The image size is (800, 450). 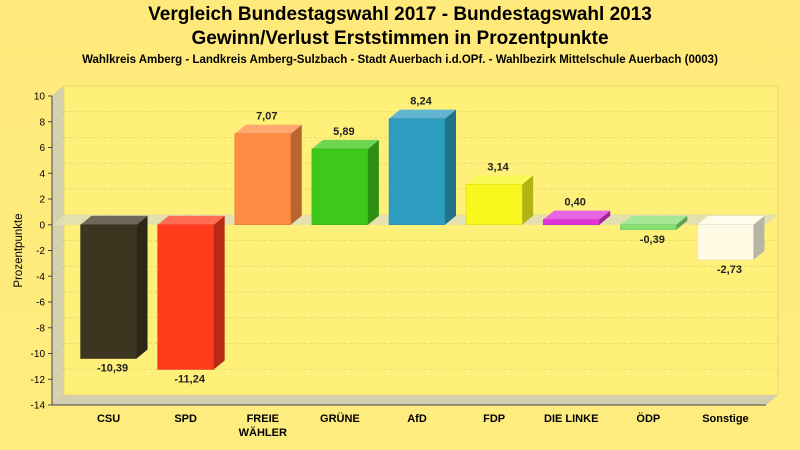 I want to click on bar-value-label: -10,39, so click(x=112, y=369).